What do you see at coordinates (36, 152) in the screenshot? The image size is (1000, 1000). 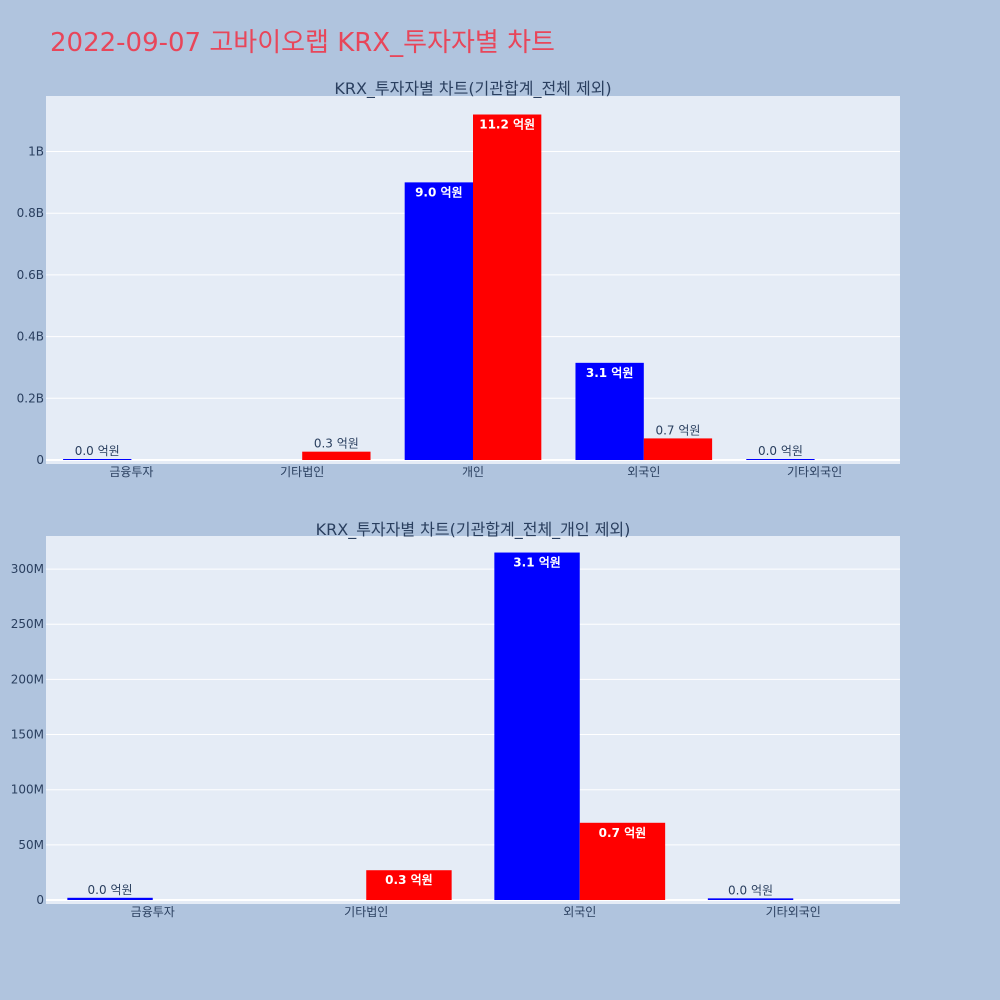 I see `y-tick-label: 1B` at bounding box center [36, 152].